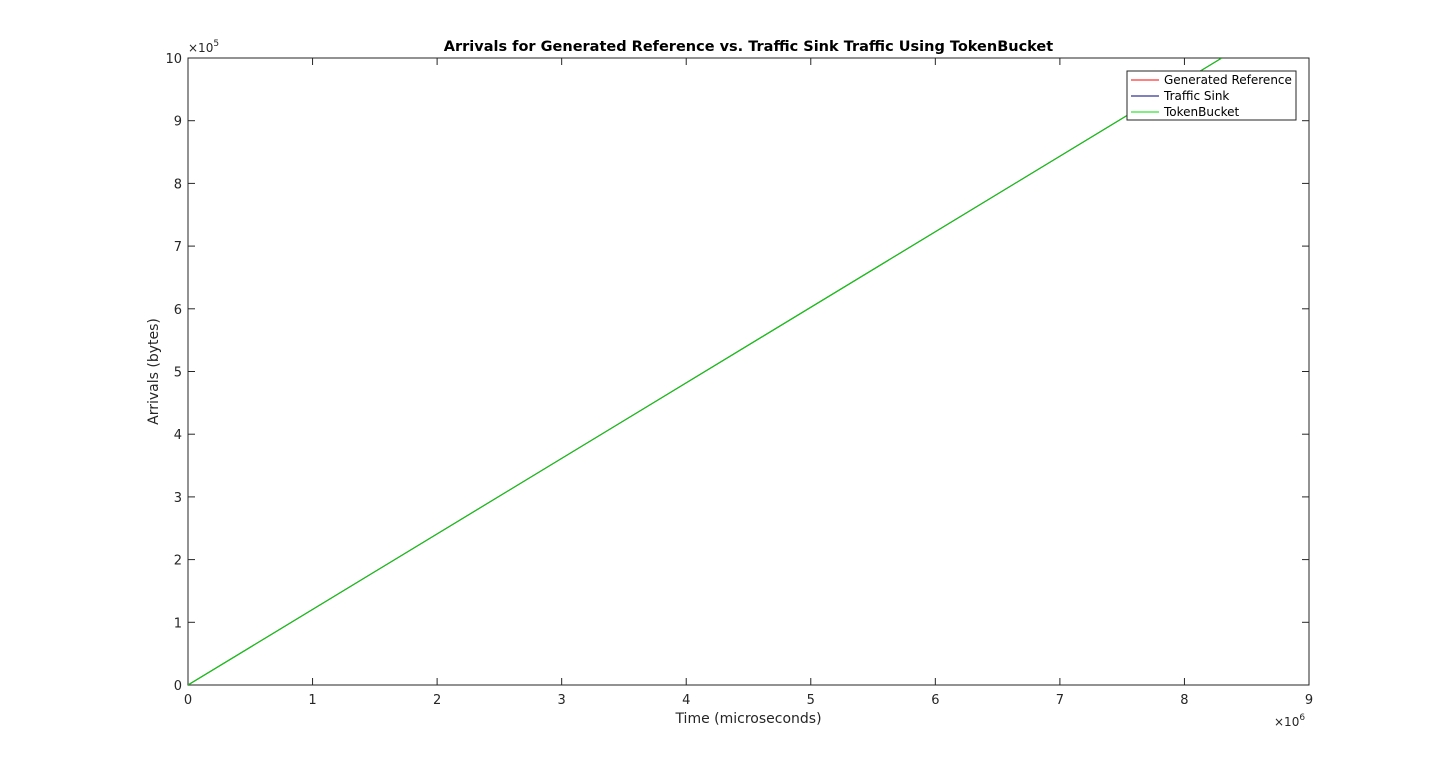 The image size is (1448, 770). What do you see at coordinates (1228, 80) in the screenshot?
I see `legend-entry-label: Generated Reference` at bounding box center [1228, 80].